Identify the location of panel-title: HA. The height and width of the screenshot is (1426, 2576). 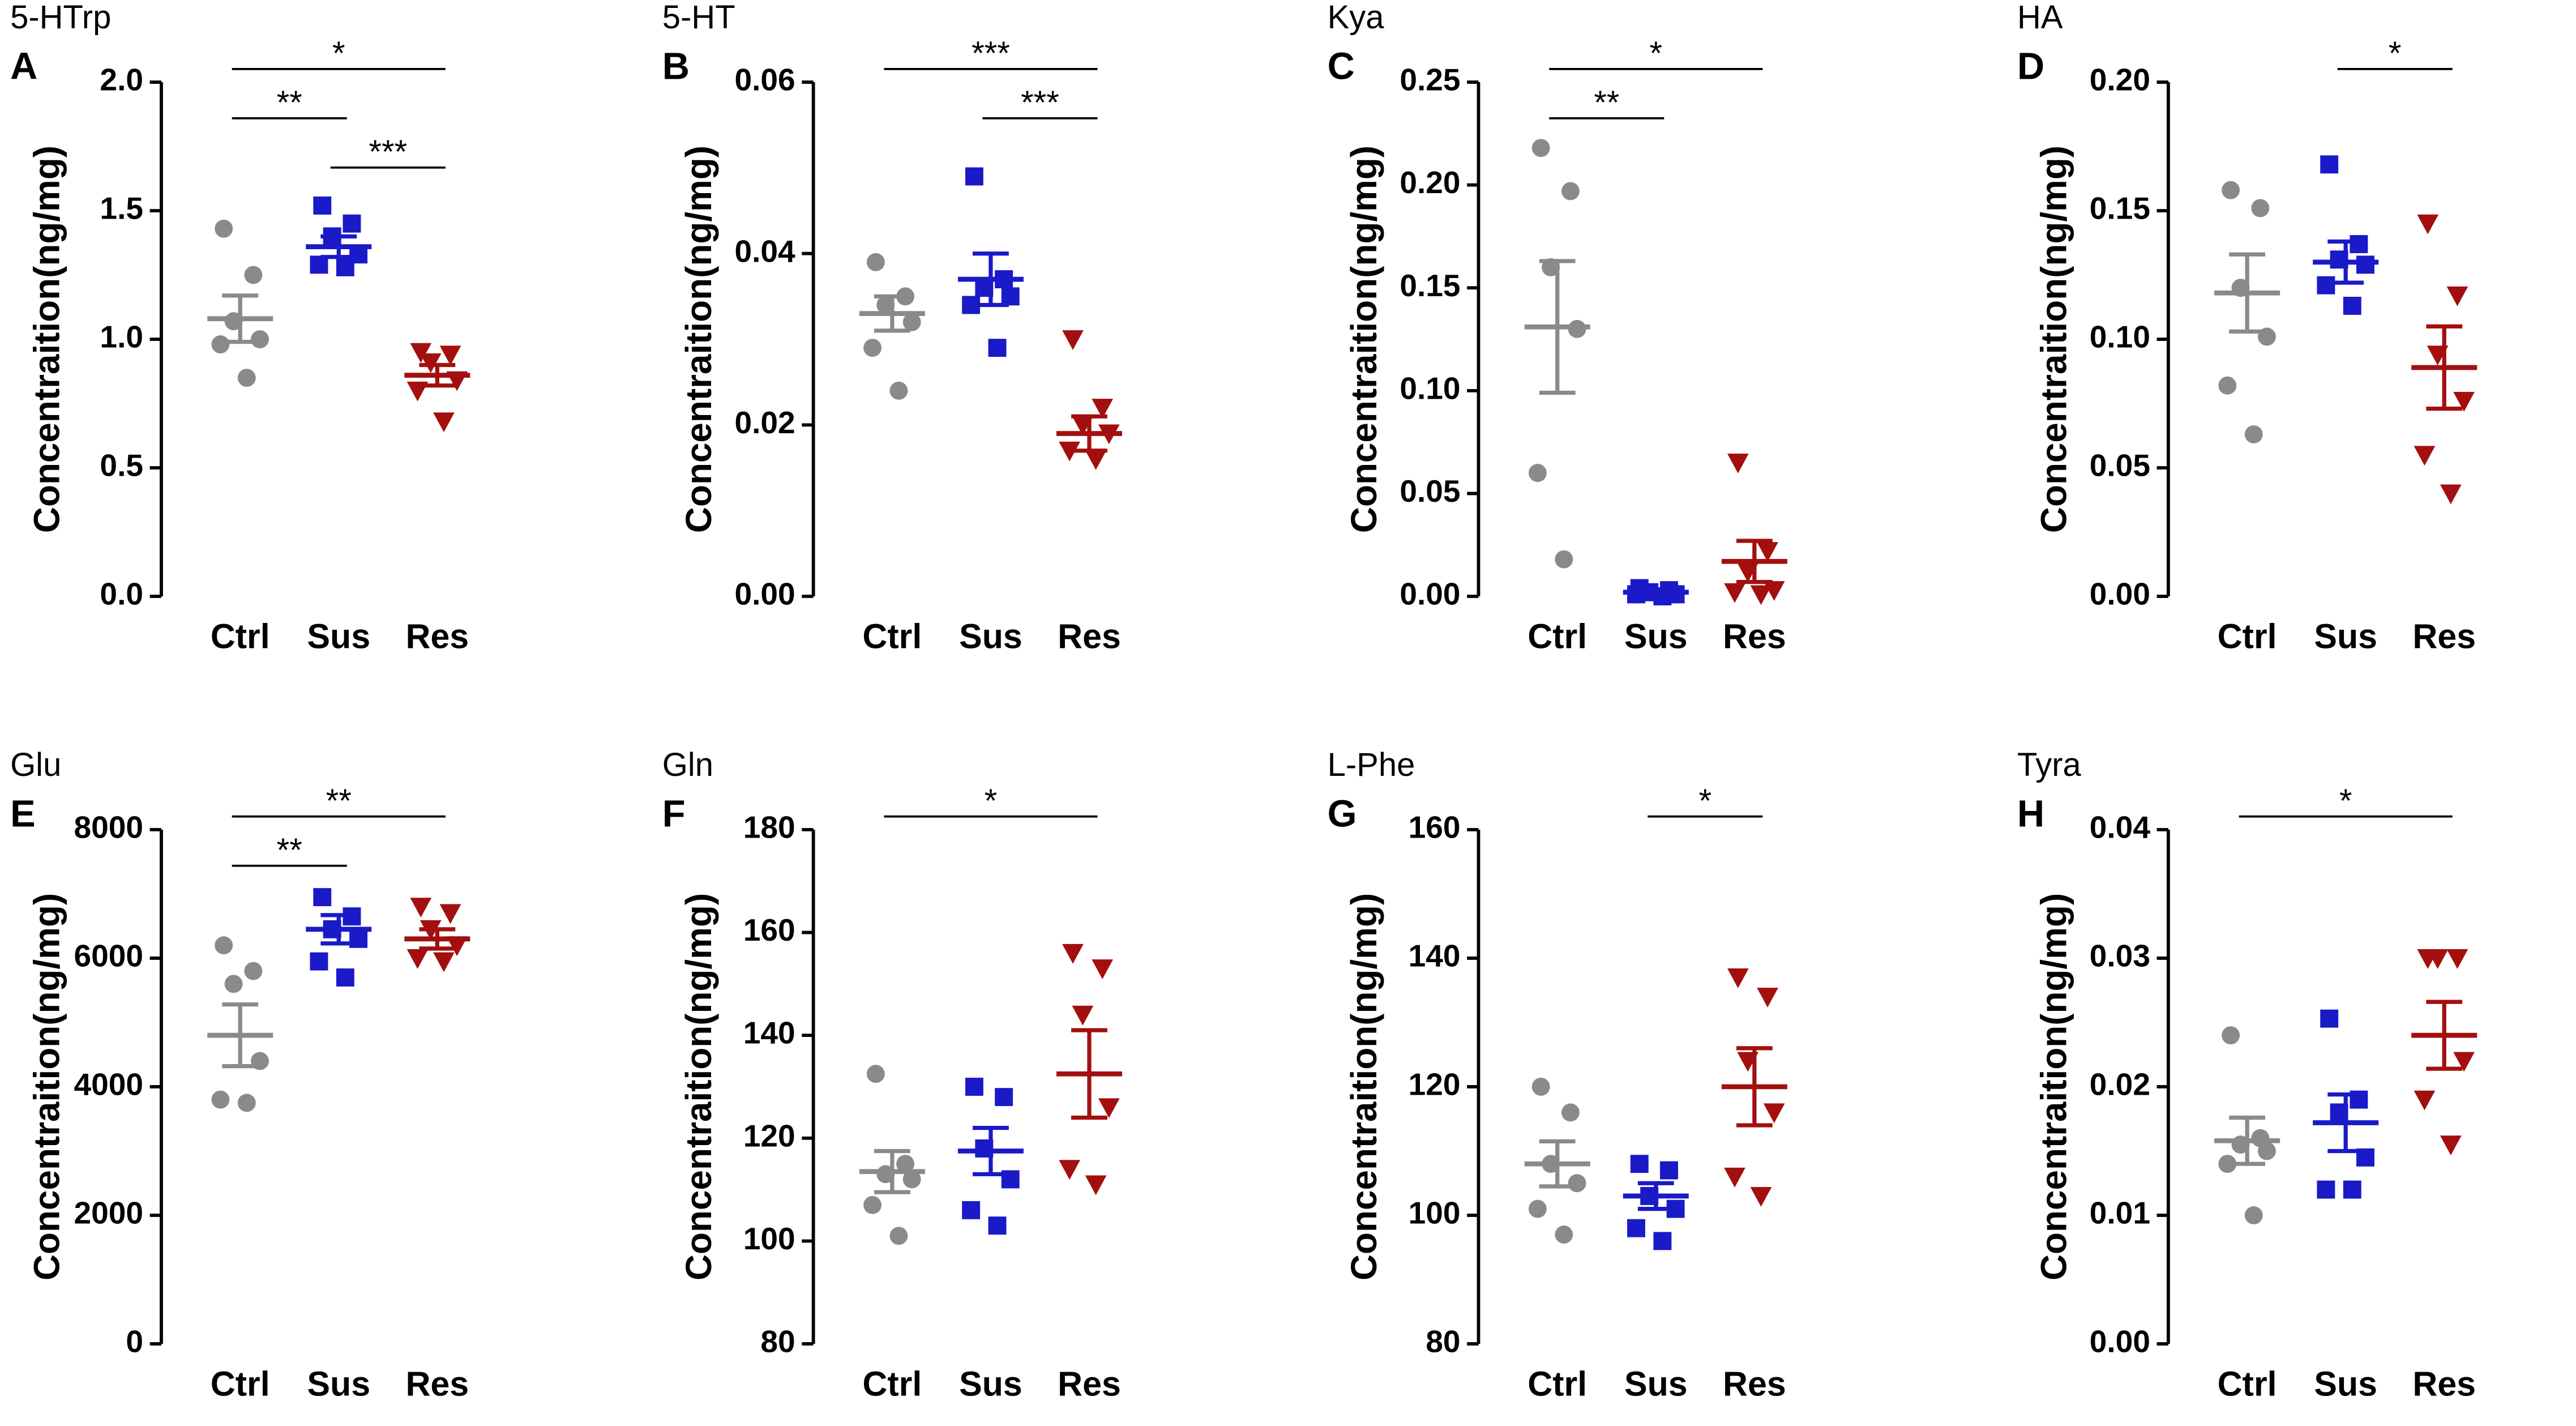
(2040, 18).